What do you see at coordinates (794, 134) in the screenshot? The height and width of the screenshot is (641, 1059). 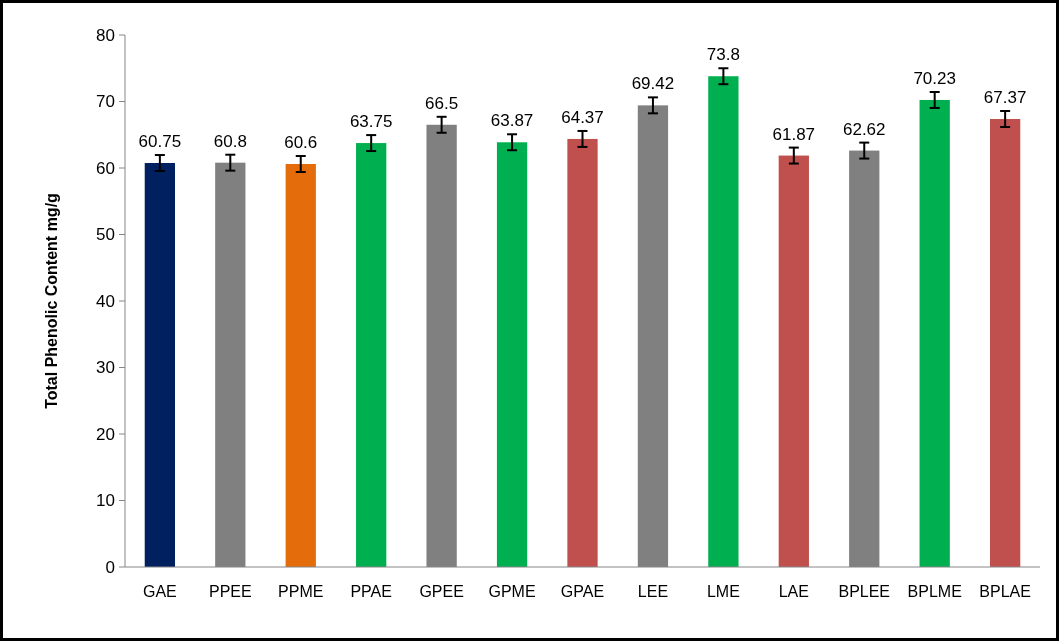 I see `data-label: 61.87` at bounding box center [794, 134].